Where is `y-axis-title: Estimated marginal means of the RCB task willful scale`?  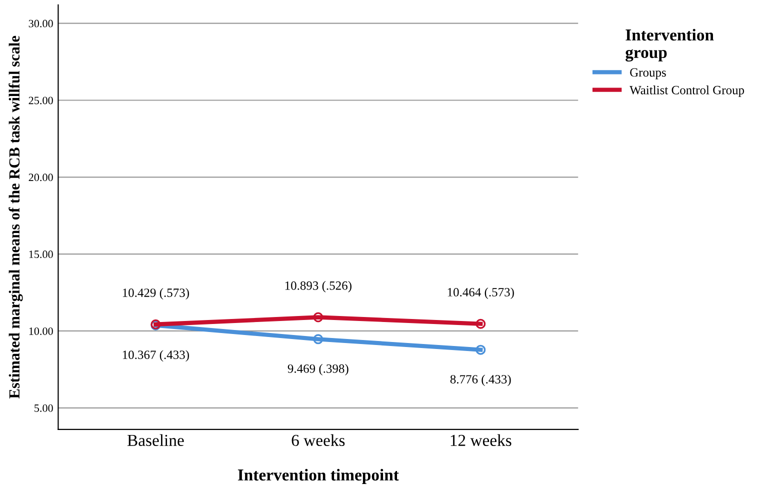
y-axis-title: Estimated marginal means of the RCB task willful scale is located at coordinates (15, 217).